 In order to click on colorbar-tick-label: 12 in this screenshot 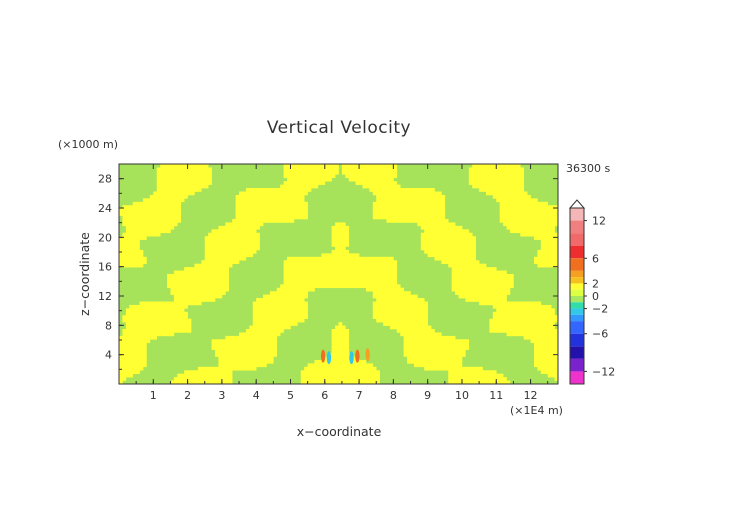, I will do `click(599, 221)`.